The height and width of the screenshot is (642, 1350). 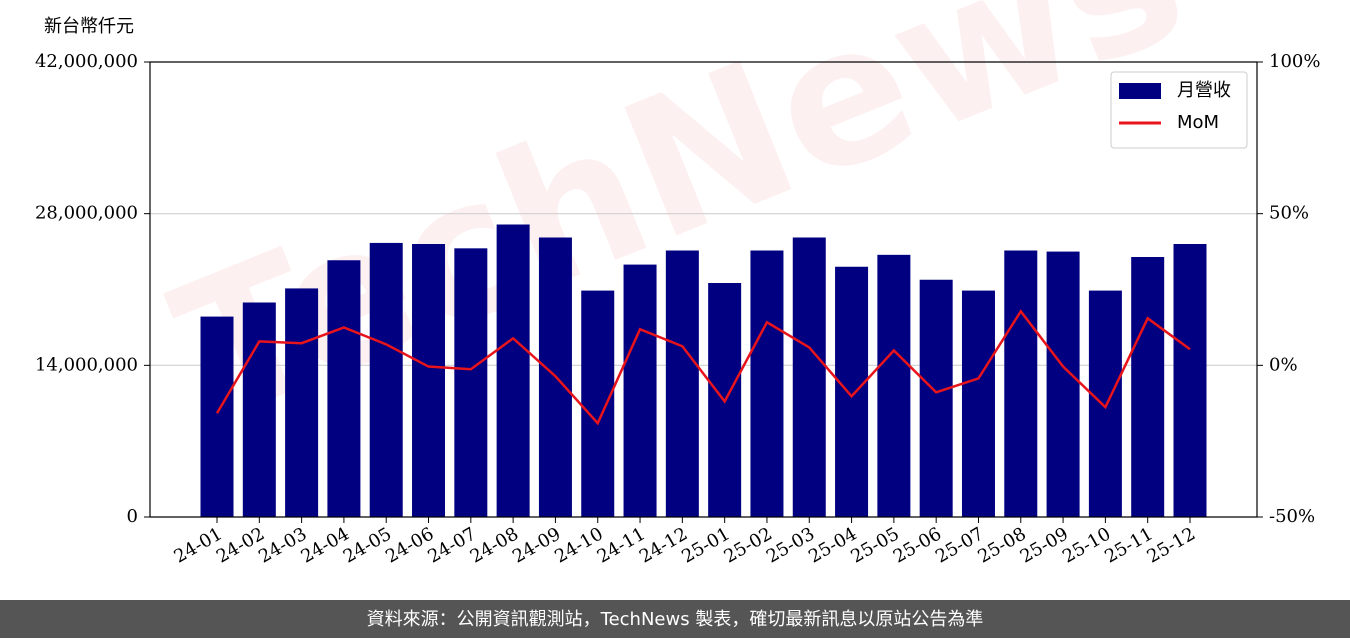 I want to click on footer-text: 資料來源：公開資訊觀測站，TechNews 製表，確切最新訊息以原站公告為準, so click(x=675, y=619).